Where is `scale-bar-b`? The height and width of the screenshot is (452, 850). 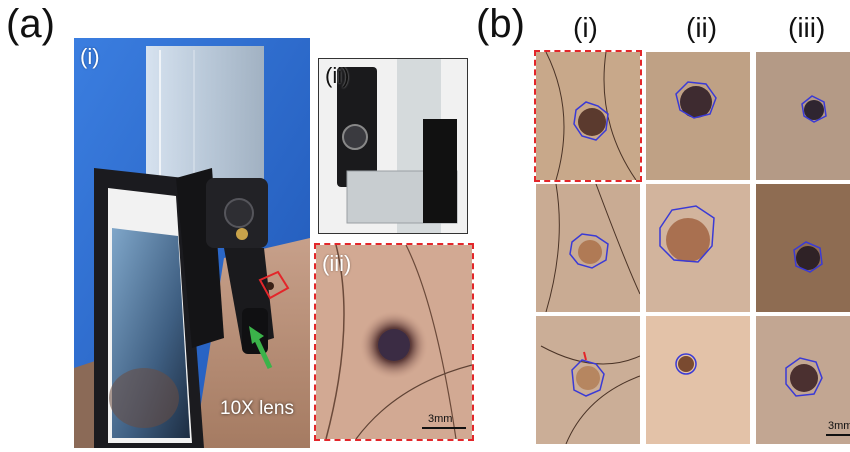
scale-bar-b is located at coordinates (838, 435).